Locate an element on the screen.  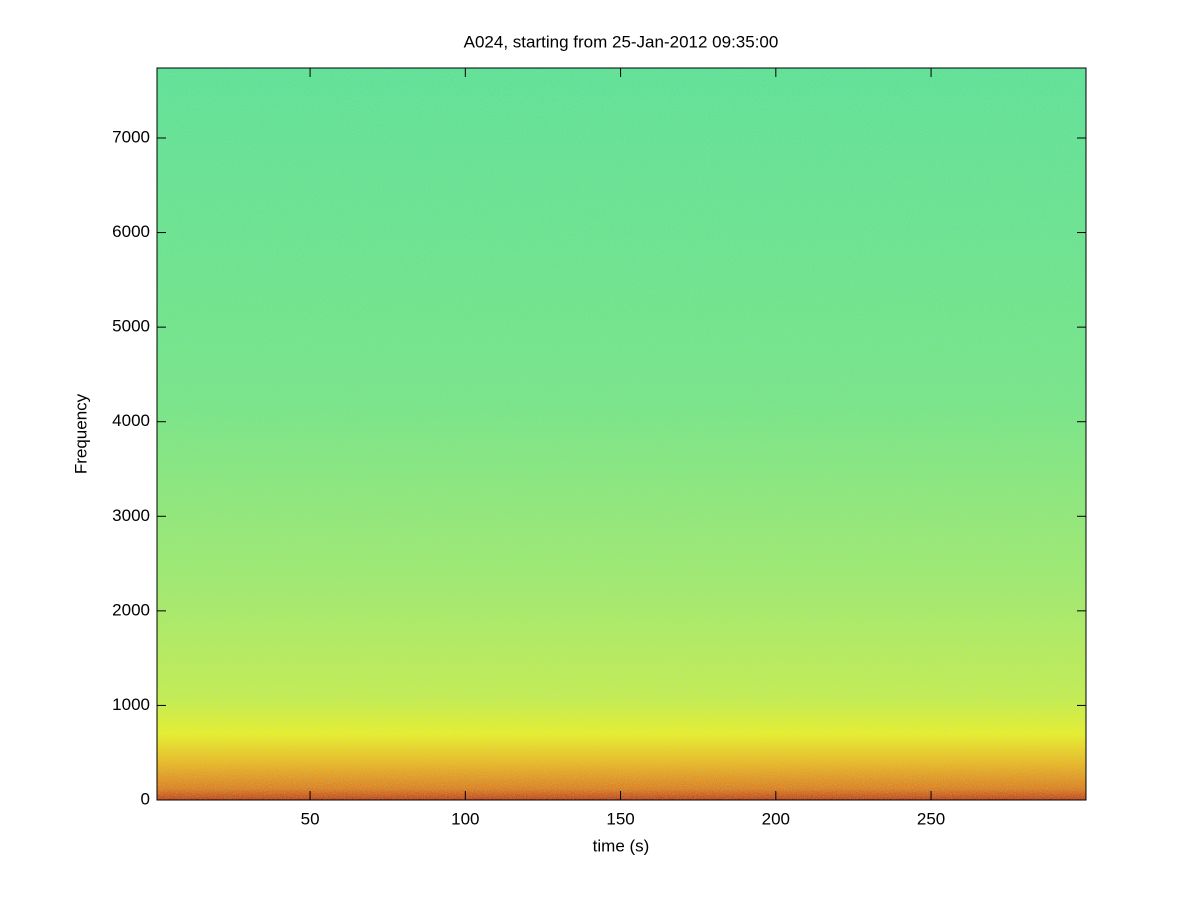
x-tick-label: 100 is located at coordinates (465, 818).